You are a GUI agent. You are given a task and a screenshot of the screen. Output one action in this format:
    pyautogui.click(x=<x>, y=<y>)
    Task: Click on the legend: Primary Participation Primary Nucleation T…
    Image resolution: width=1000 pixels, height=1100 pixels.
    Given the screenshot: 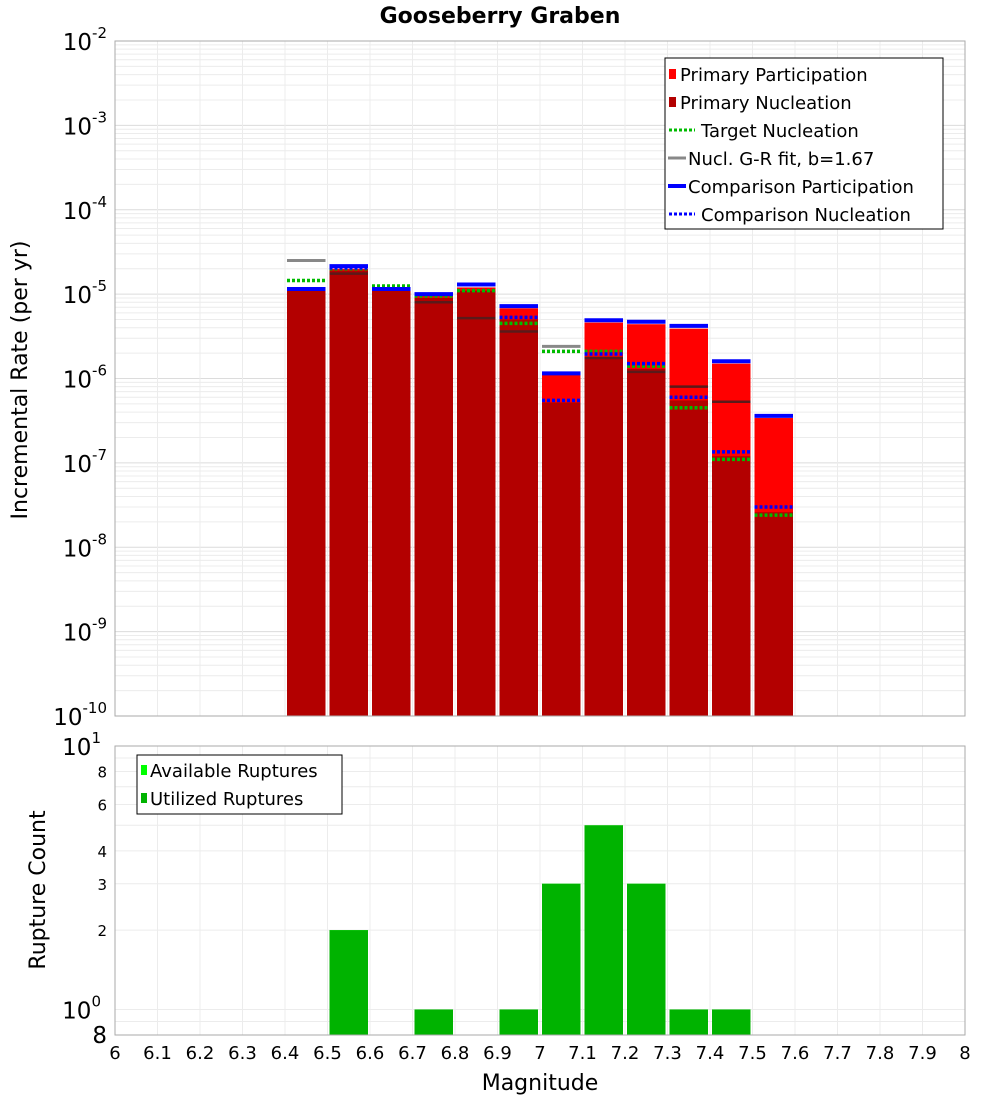 What is the action you would take?
    pyautogui.click(x=804, y=143)
    